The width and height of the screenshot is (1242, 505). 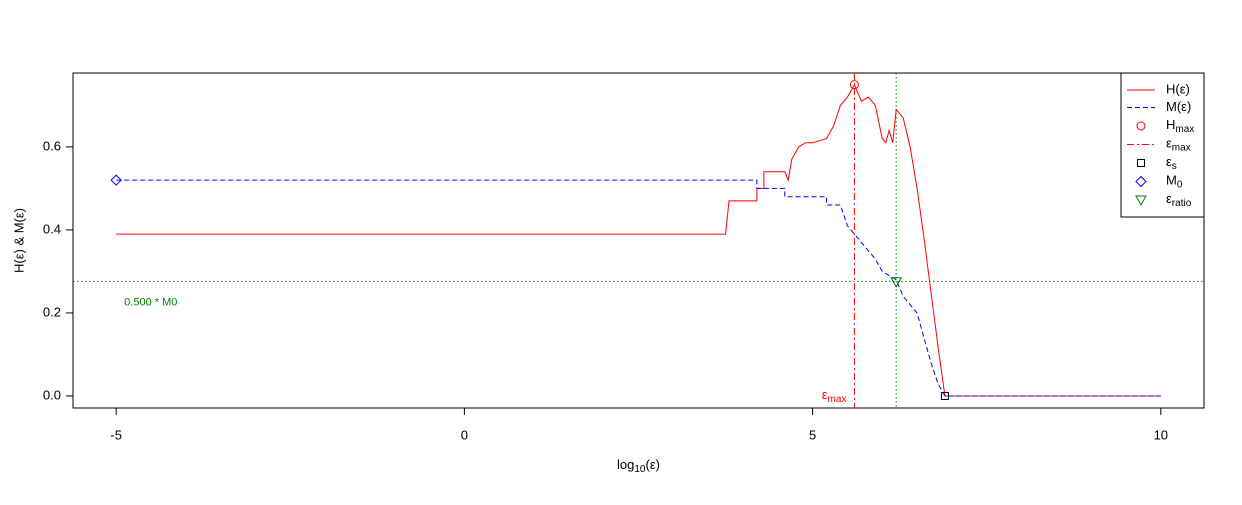 What do you see at coordinates (1178, 88) in the screenshot?
I see `legend-label: H(ε)` at bounding box center [1178, 88].